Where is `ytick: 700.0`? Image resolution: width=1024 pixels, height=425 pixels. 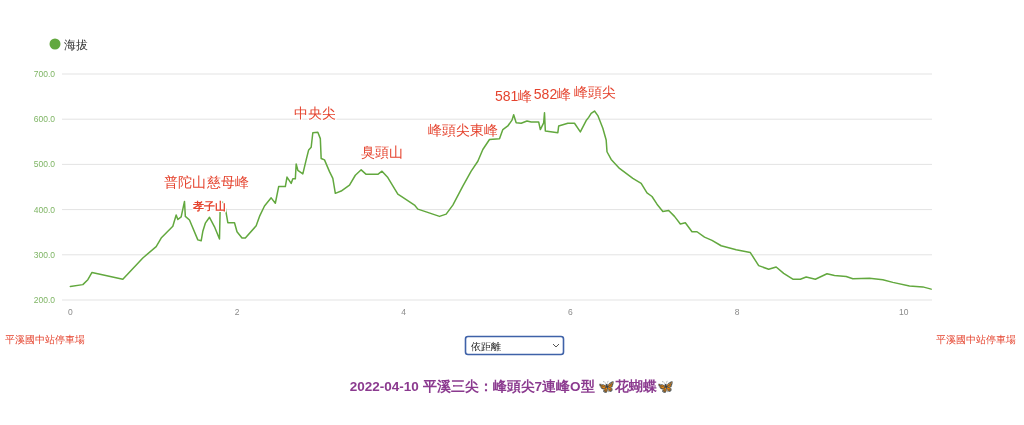
ytick: 700.0 is located at coordinates (44, 74).